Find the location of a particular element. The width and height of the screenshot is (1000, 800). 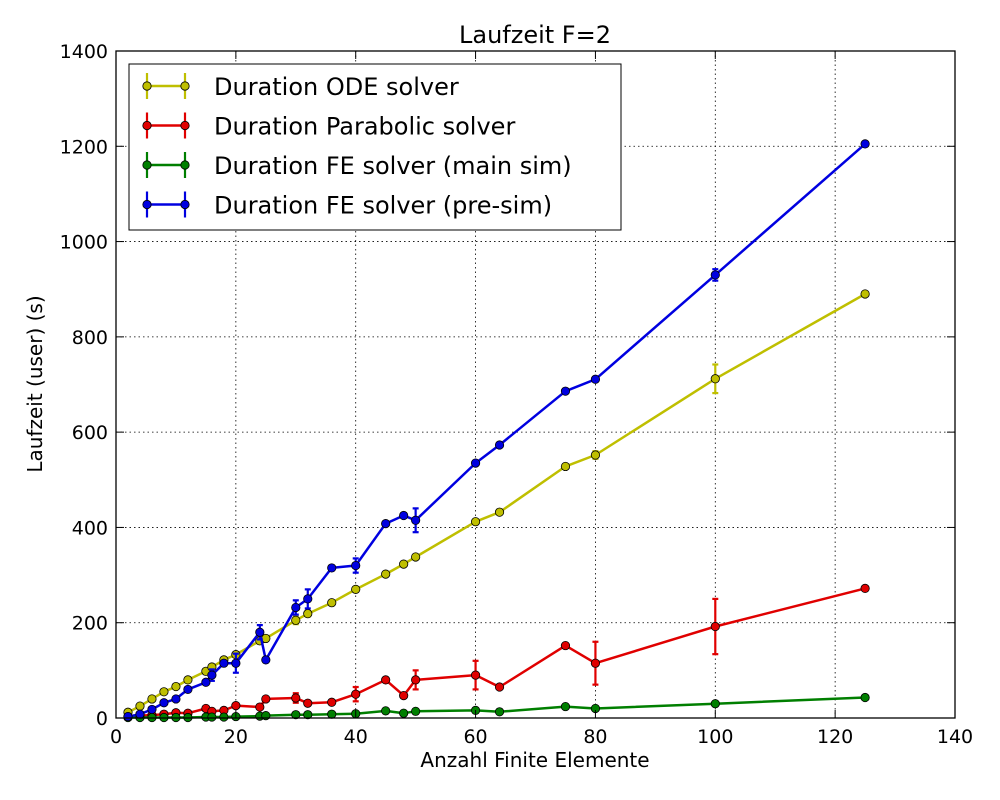

legend-entry: Duration FE solver (pre-sim) is located at coordinates (347, 205).